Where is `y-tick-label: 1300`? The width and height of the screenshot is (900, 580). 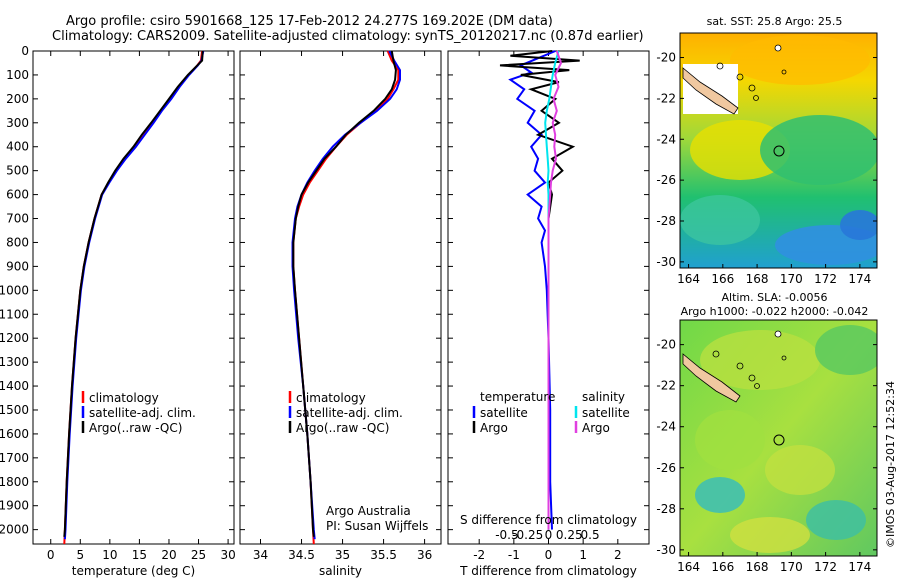
y-tick-label: 1300 is located at coordinates (14, 362).